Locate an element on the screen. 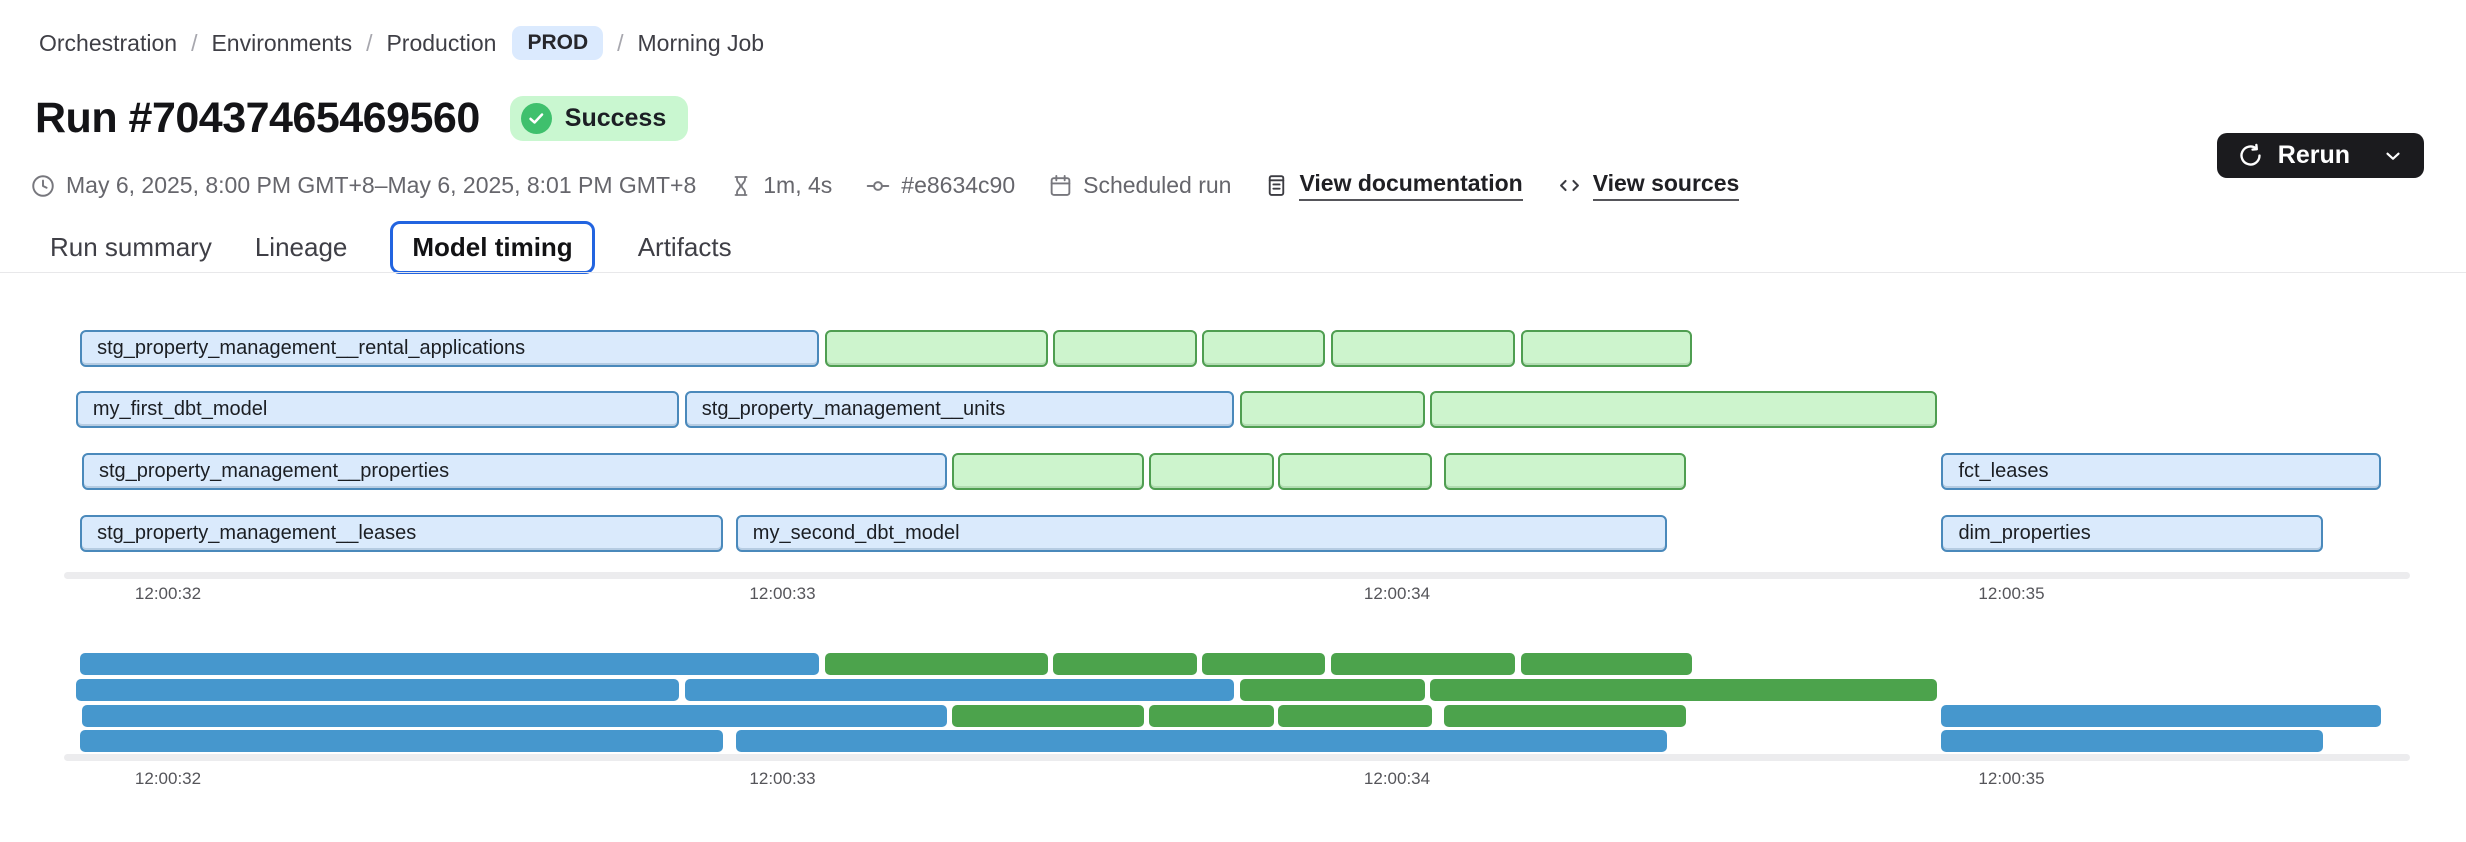  minimap-bar-dim_properties is located at coordinates (2132, 741).